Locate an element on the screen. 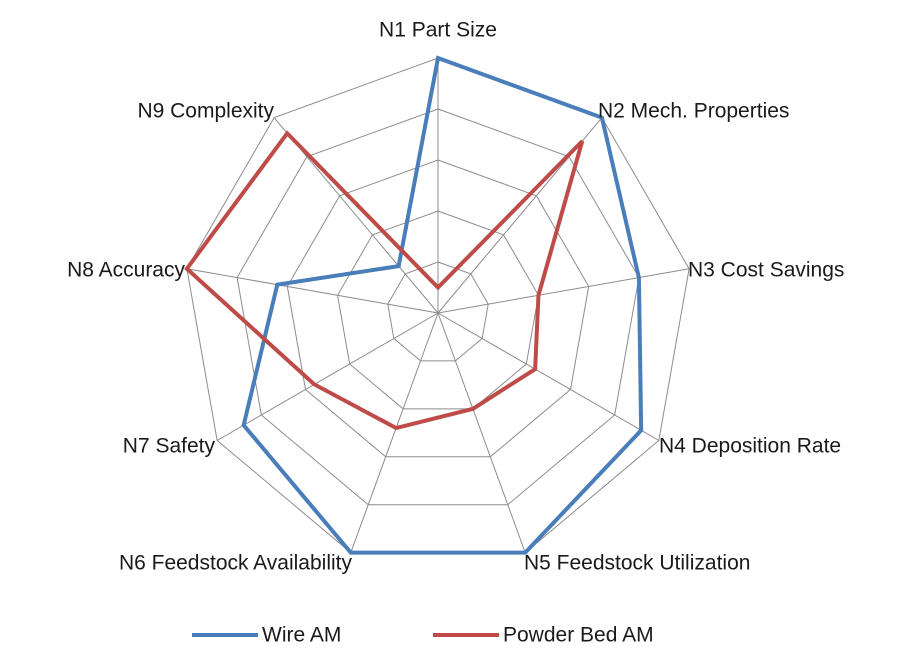 The height and width of the screenshot is (651, 904). legend: Wire AM Powder Bed AM is located at coordinates (423, 635).